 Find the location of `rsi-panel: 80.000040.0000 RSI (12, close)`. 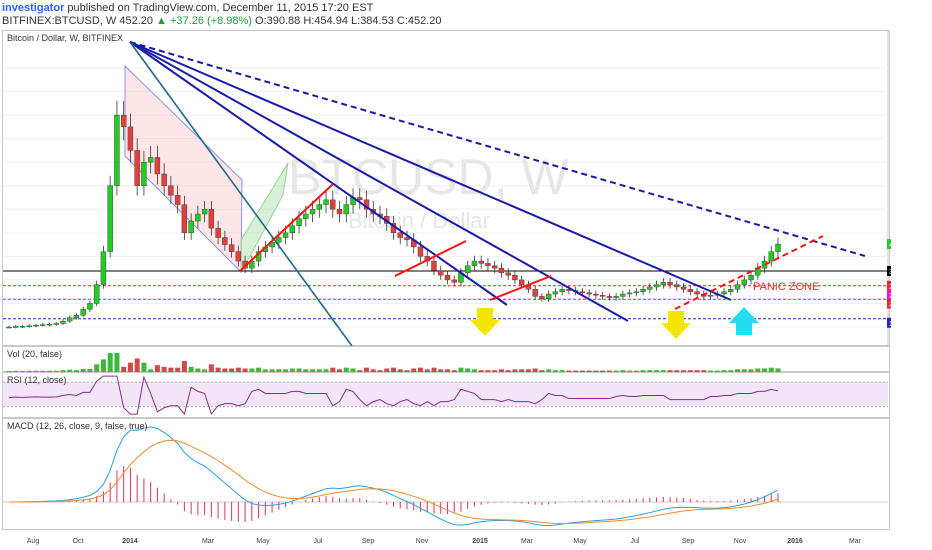

rsi-panel: 80.000040.0000 RSI (12, close) is located at coordinates (446, 395).